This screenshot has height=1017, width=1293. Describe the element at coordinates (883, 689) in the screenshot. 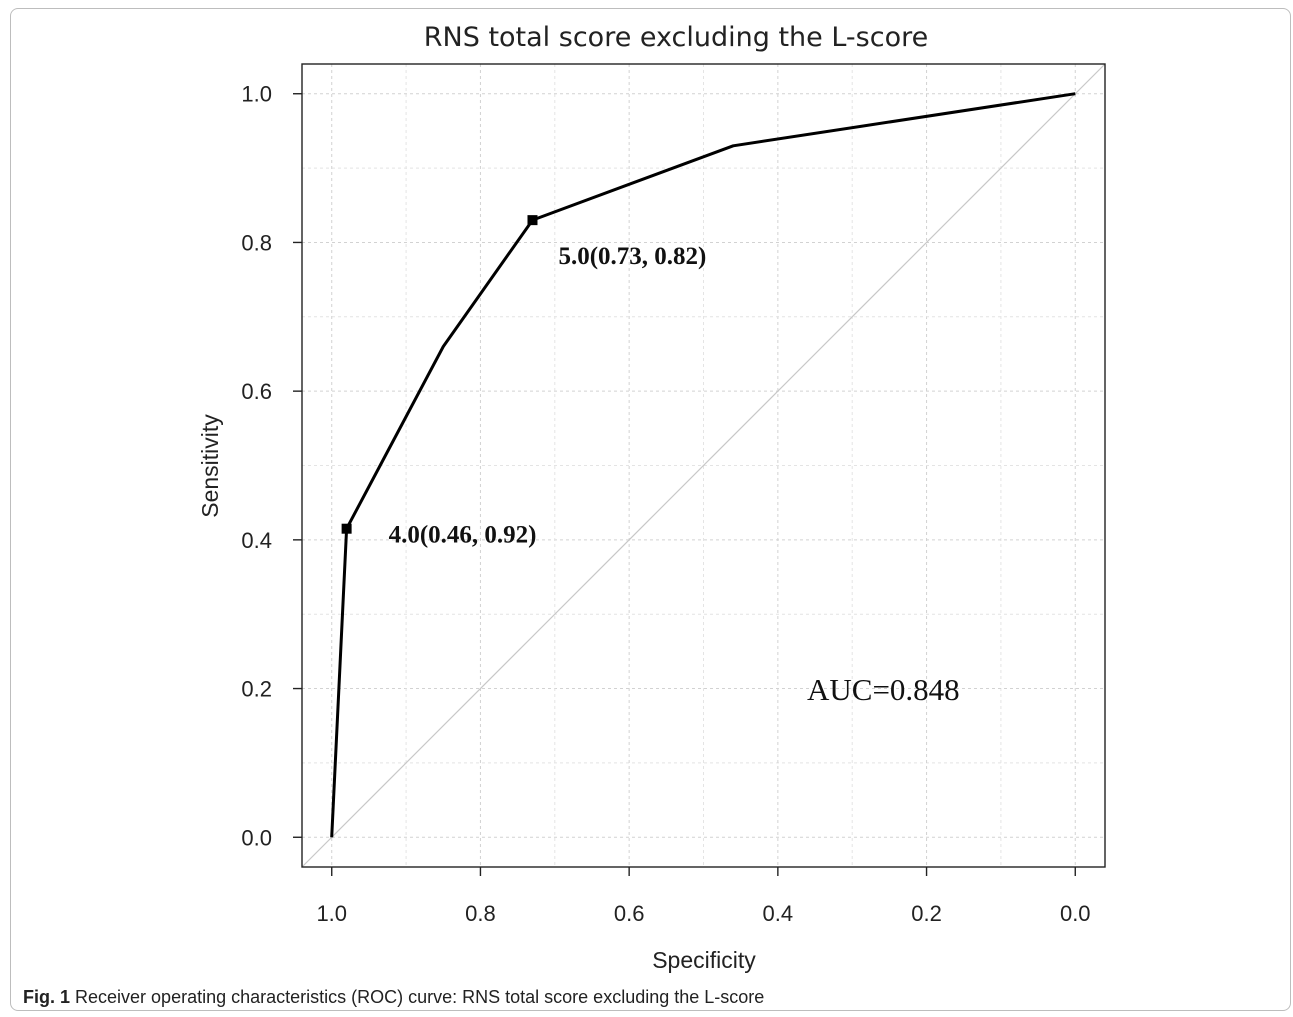

I see `auc-annotation: AUC=0.848` at that location.